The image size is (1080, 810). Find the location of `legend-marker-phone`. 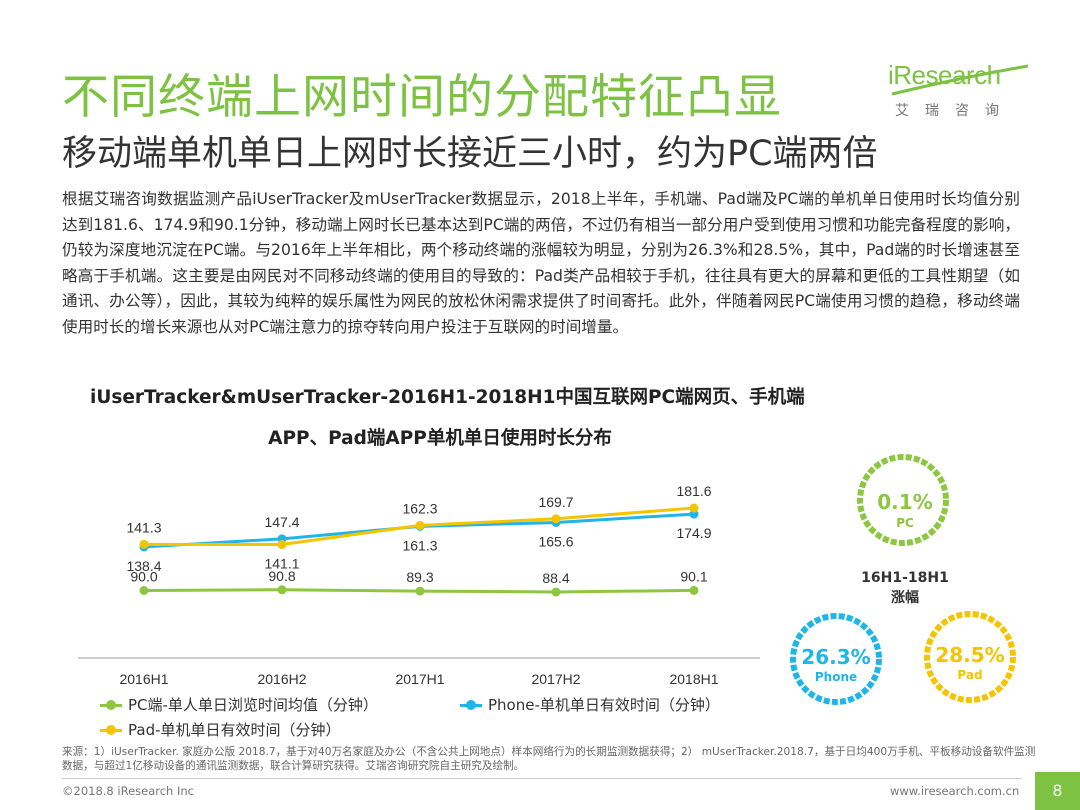

legend-marker-phone is located at coordinates (471, 704).